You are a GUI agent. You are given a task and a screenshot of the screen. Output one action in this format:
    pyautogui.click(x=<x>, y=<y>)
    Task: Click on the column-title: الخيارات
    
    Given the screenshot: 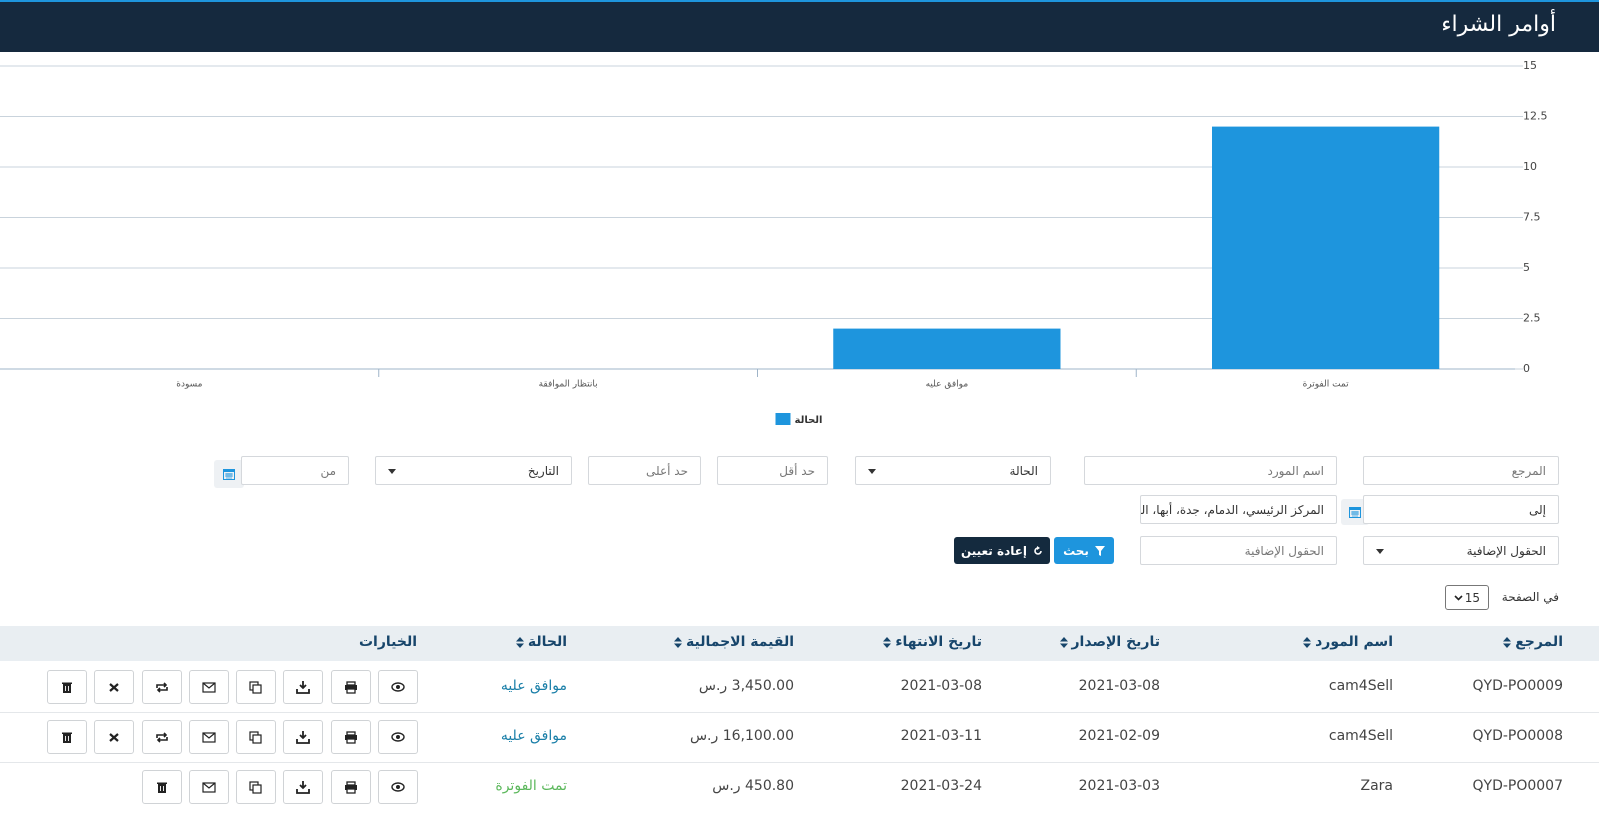 What is the action you would take?
    pyautogui.click(x=387, y=642)
    